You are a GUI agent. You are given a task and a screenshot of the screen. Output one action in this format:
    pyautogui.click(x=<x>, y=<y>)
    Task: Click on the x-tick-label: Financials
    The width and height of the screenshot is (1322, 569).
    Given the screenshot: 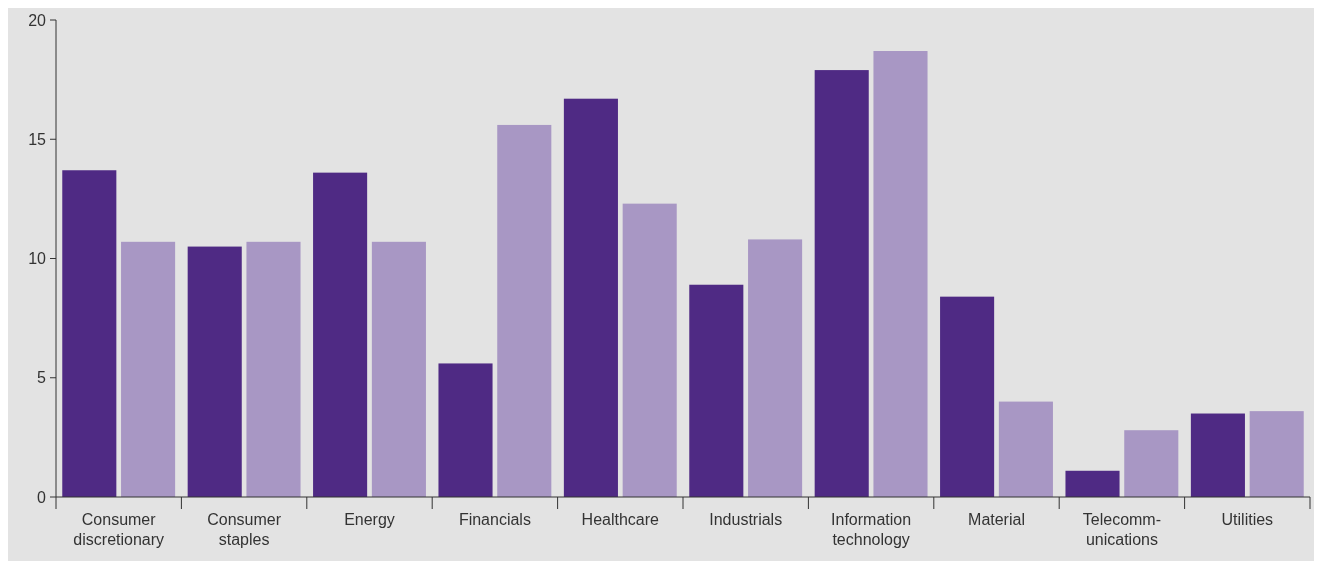 What is the action you would take?
    pyautogui.click(x=494, y=519)
    